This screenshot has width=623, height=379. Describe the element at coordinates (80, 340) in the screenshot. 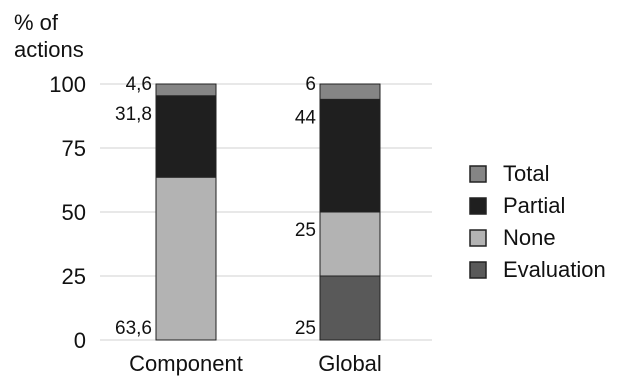

I see `y-tick-label-0: 0` at that location.